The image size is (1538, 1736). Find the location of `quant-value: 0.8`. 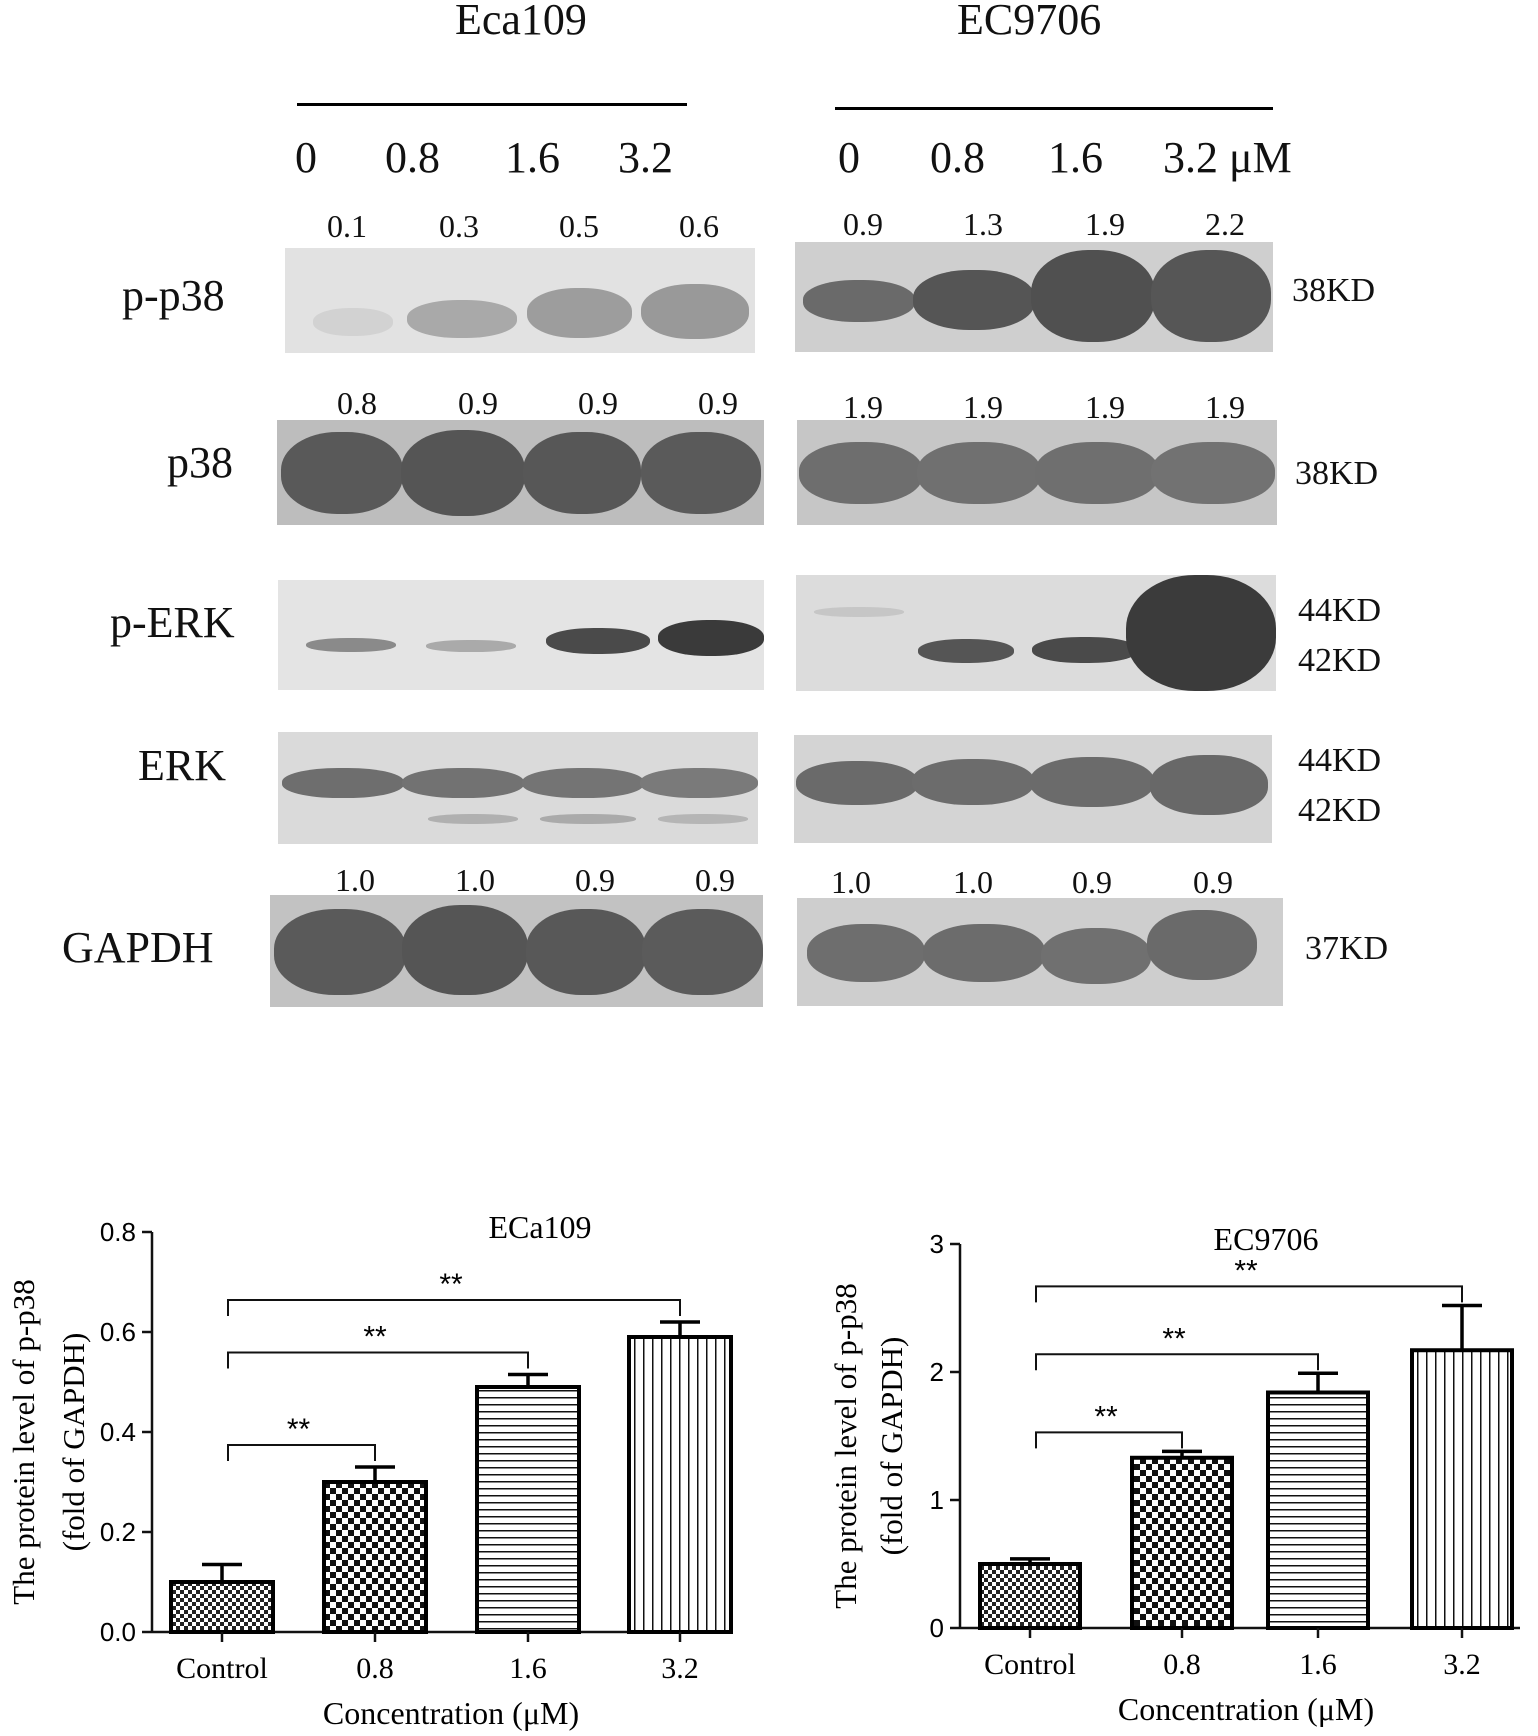

quant-value: 0.8 is located at coordinates (357, 403).